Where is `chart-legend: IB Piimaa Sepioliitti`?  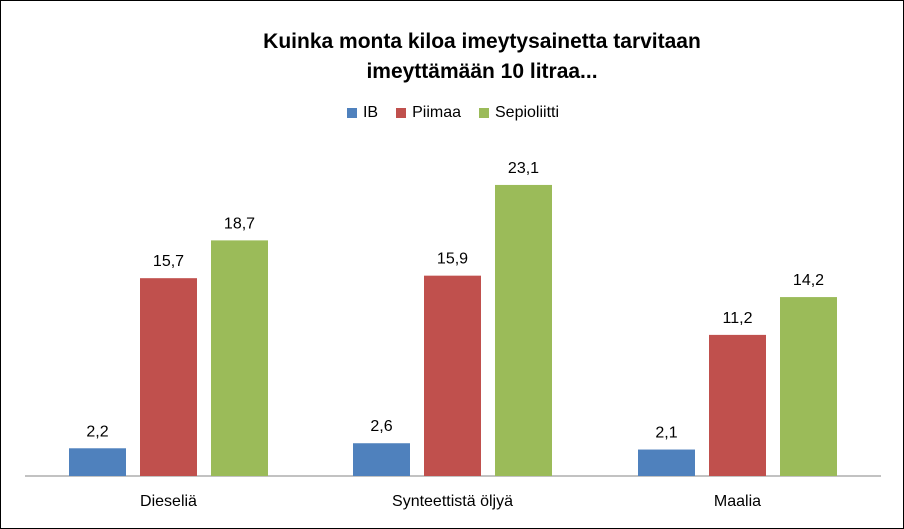 chart-legend: IB Piimaa Sepioliitti is located at coordinates (452, 113).